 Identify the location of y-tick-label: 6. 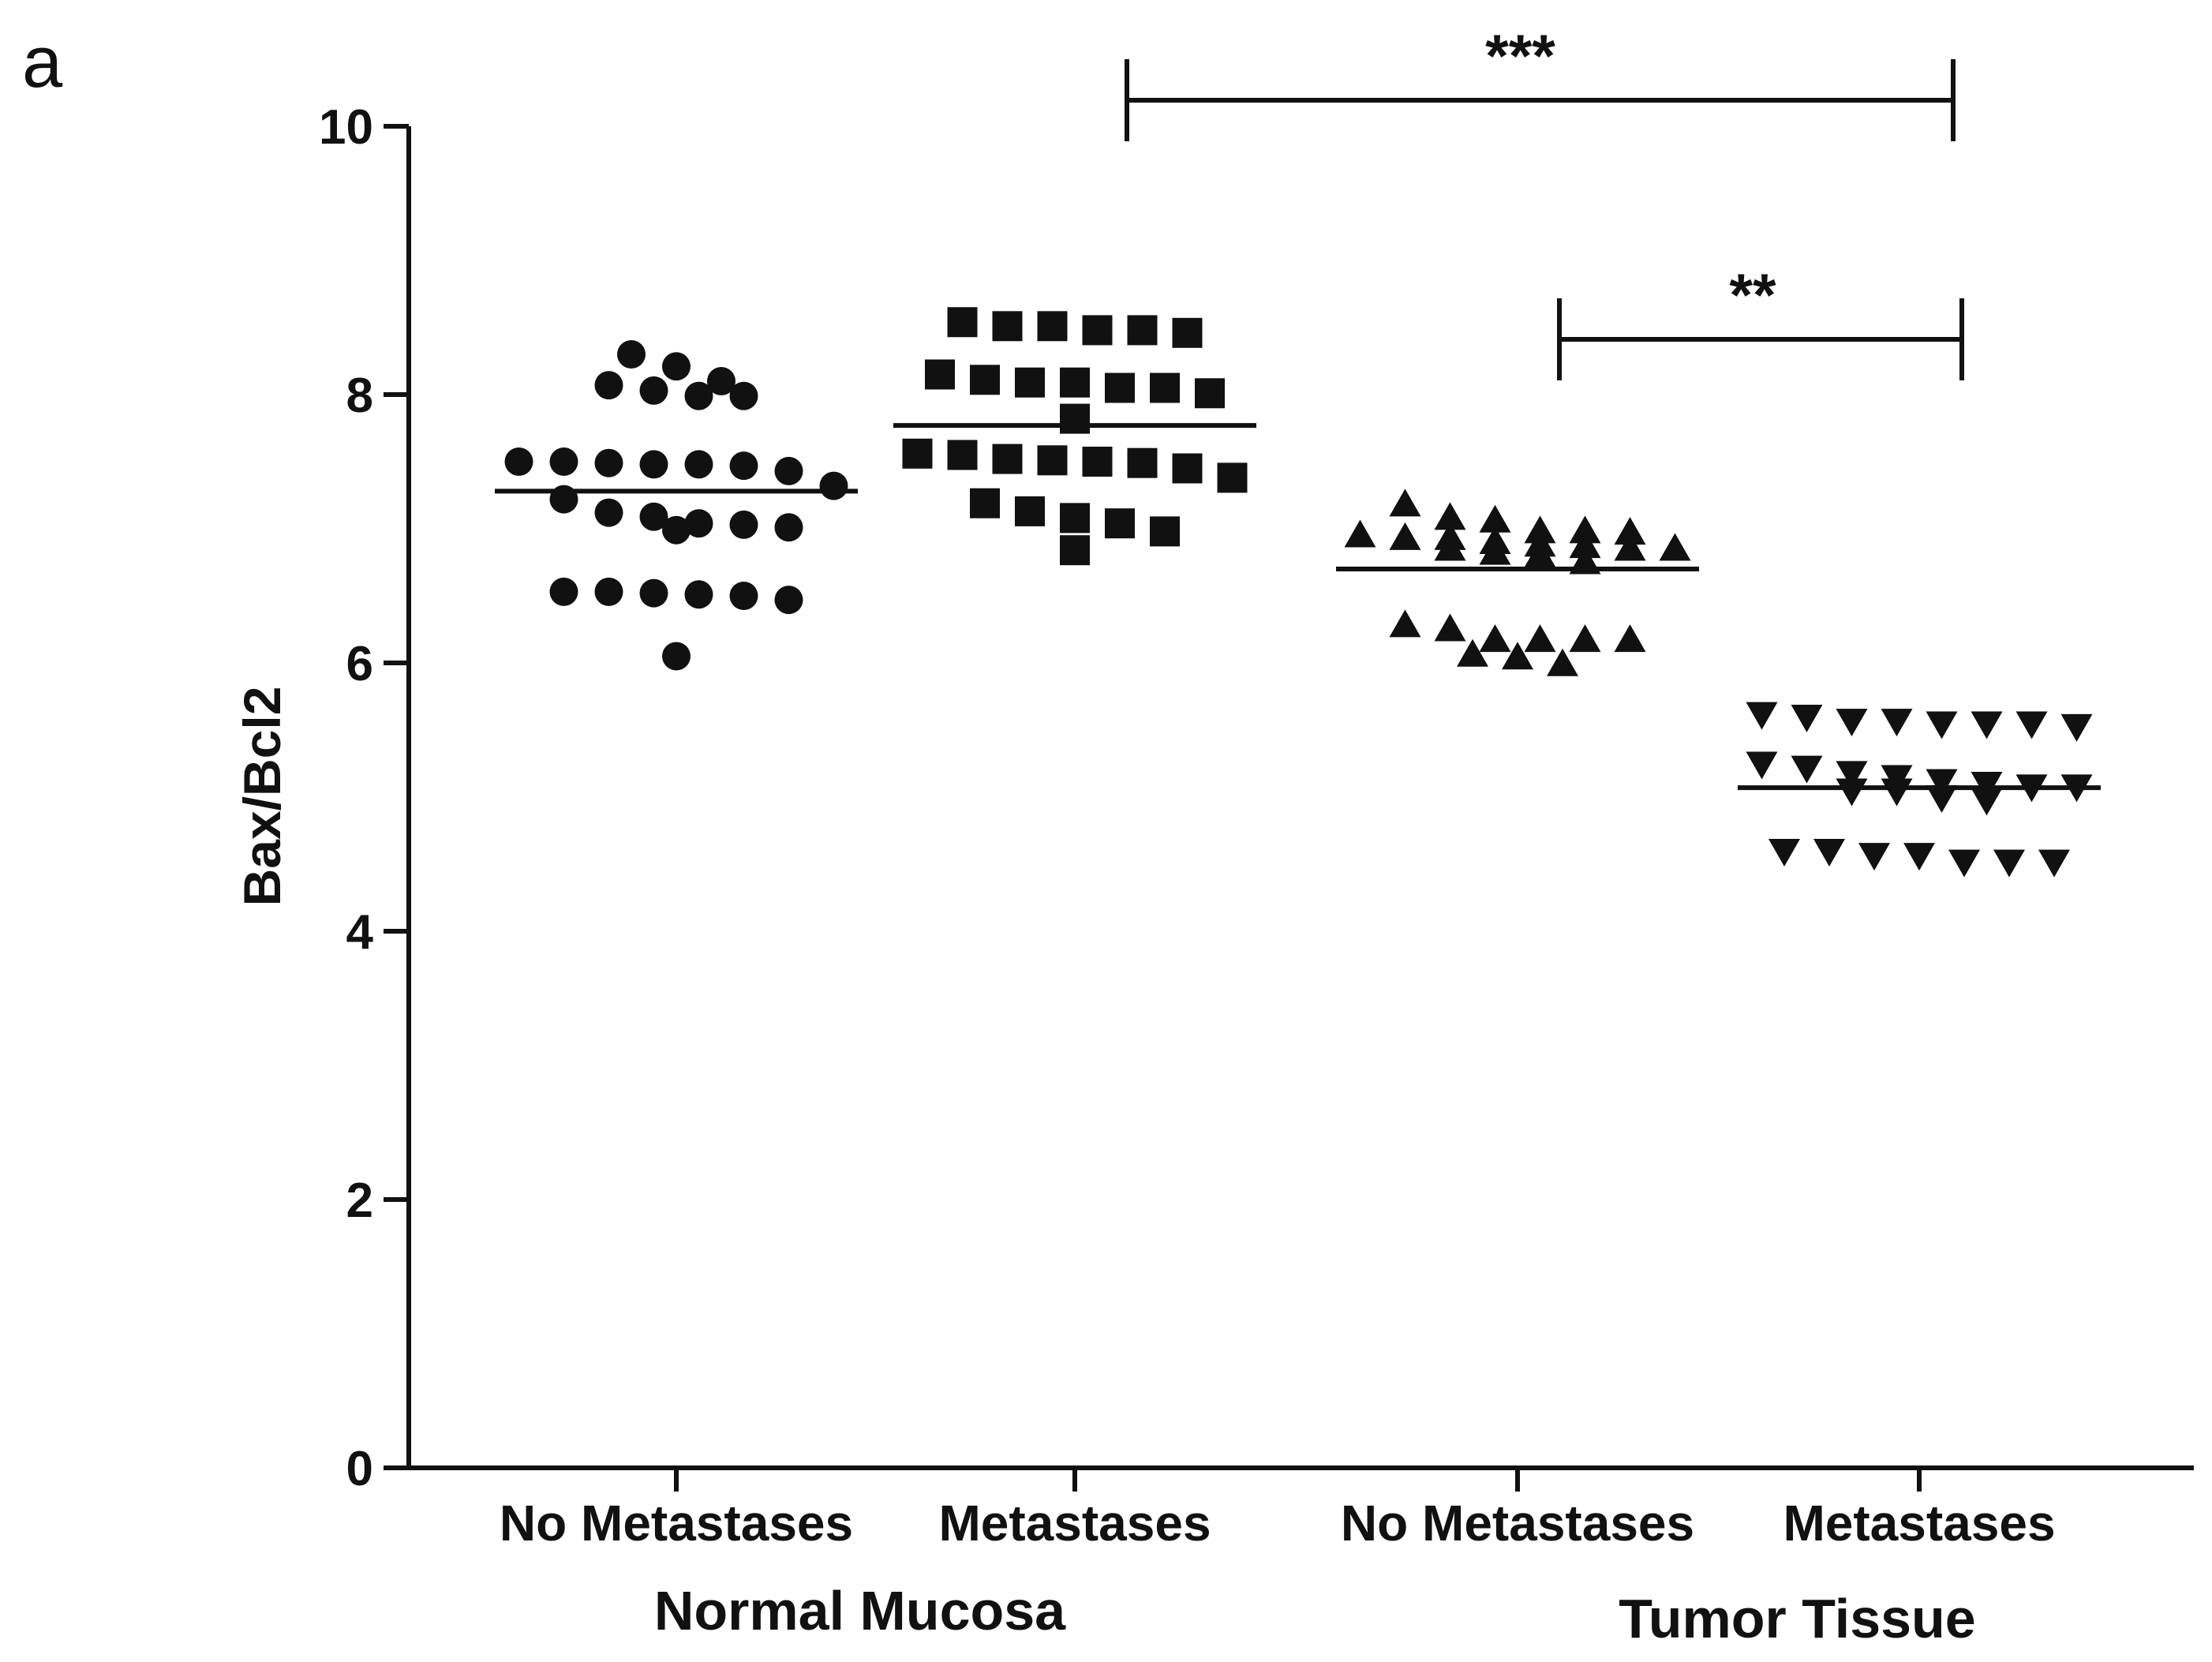
(359, 664).